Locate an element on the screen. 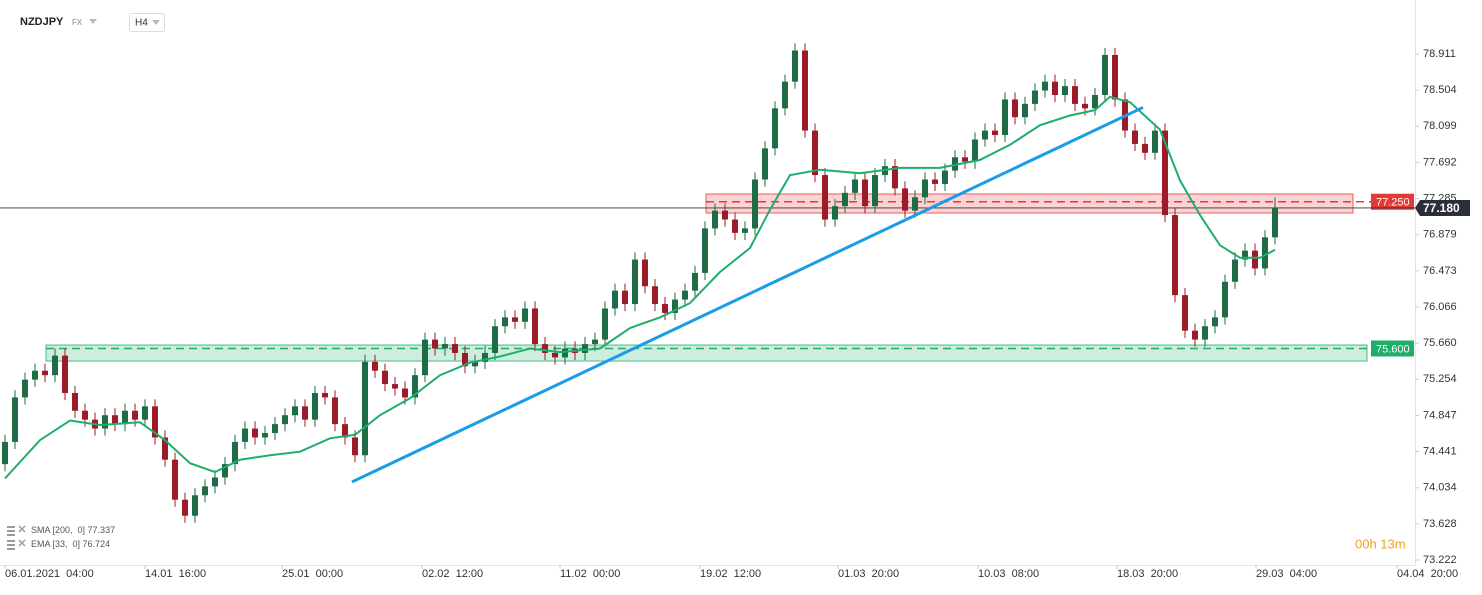  x-tick-label: 18.03 20:00 is located at coordinates (1147, 574).